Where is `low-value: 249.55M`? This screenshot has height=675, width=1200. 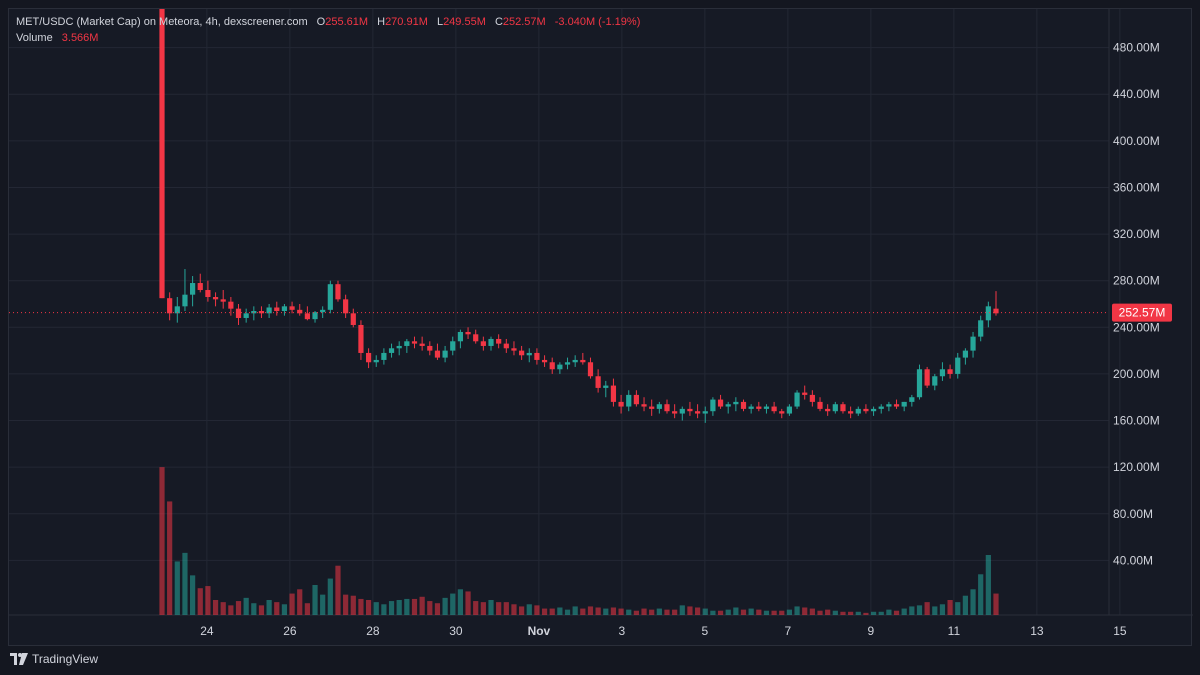 low-value: 249.55M is located at coordinates (464, 22).